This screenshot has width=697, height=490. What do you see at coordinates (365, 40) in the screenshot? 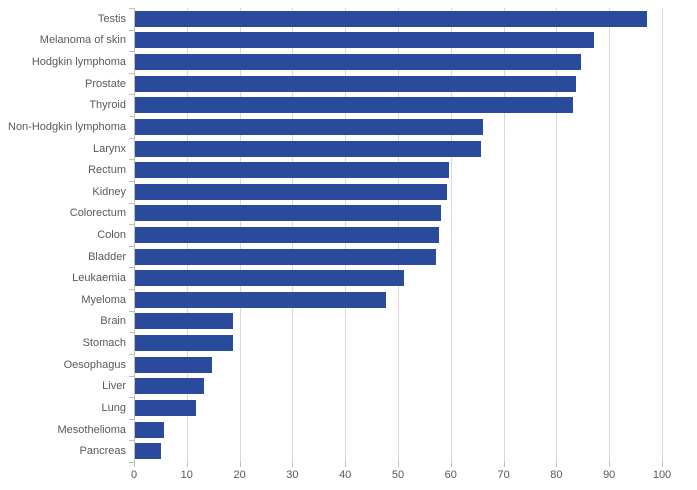
I see `bar-melanoma-of-skin` at bounding box center [365, 40].